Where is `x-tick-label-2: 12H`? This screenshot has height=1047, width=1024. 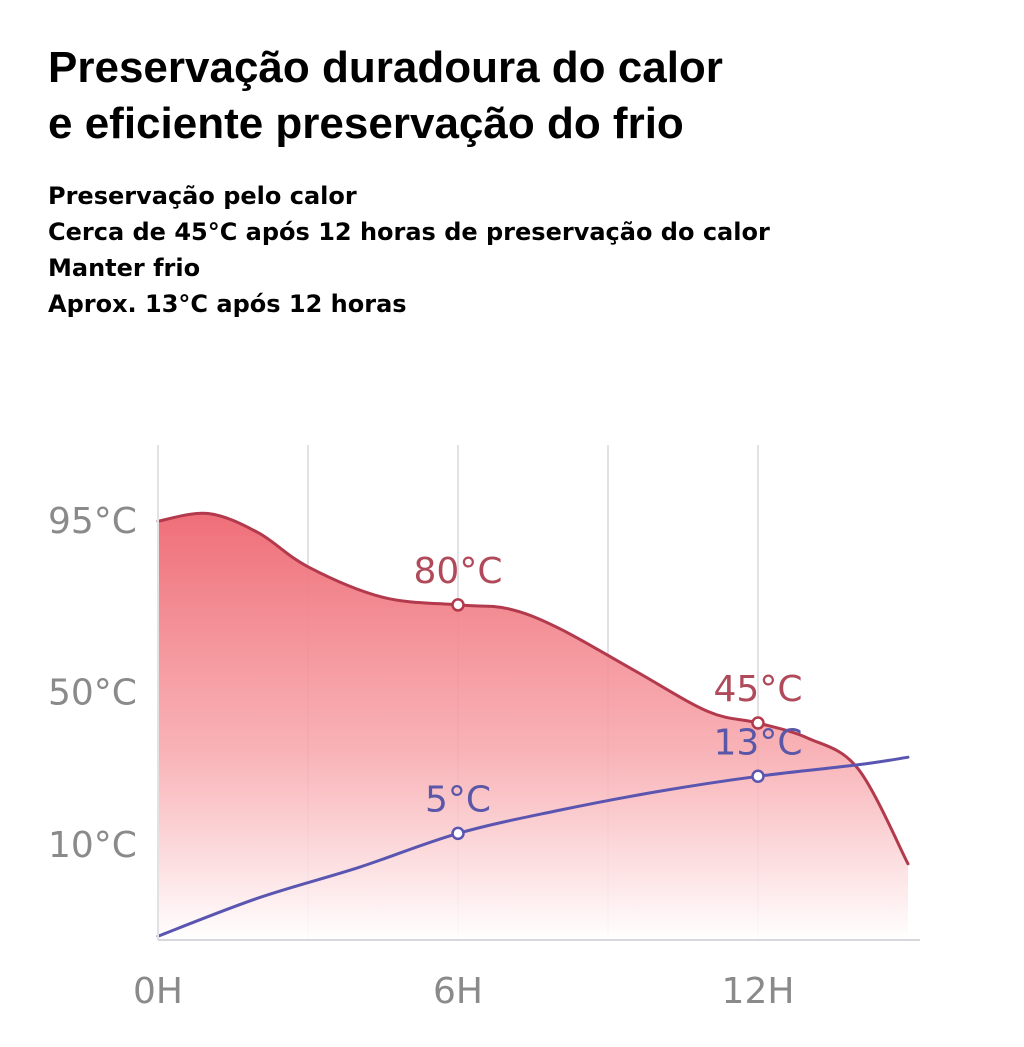 x-tick-label-2: 12H is located at coordinates (758, 991).